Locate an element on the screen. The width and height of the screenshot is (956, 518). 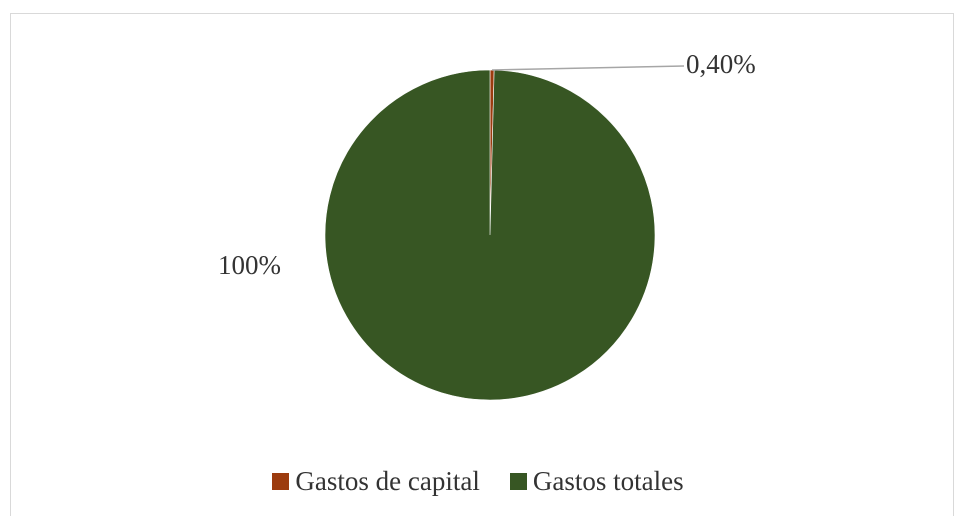
data-label-gastos-totales: 100% is located at coordinates (249, 265).